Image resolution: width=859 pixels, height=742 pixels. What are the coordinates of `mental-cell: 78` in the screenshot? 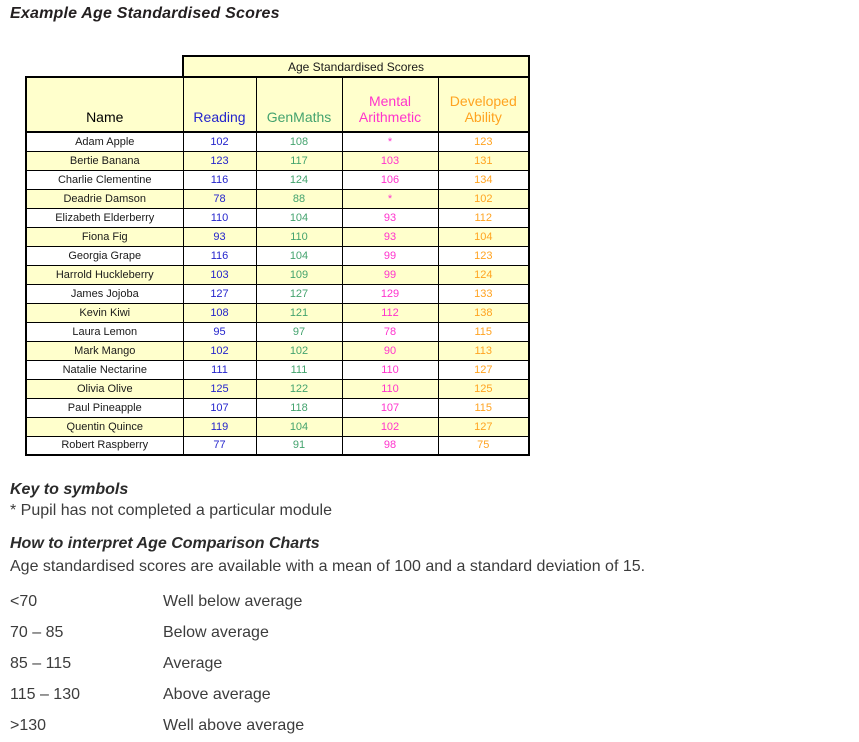 It's located at (390, 331).